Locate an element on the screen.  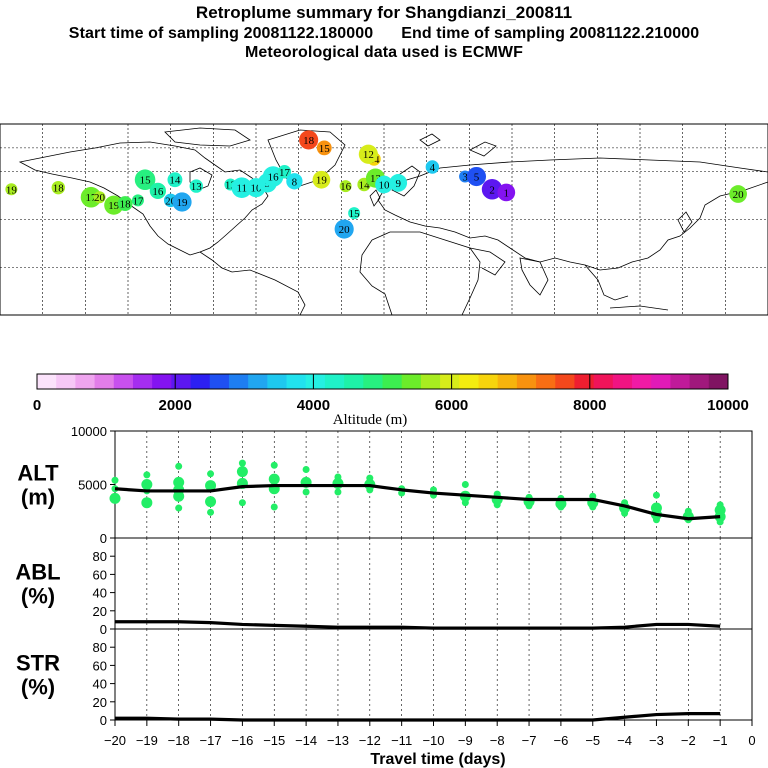
y-tick-label: 60 is located at coordinates (100, 665).